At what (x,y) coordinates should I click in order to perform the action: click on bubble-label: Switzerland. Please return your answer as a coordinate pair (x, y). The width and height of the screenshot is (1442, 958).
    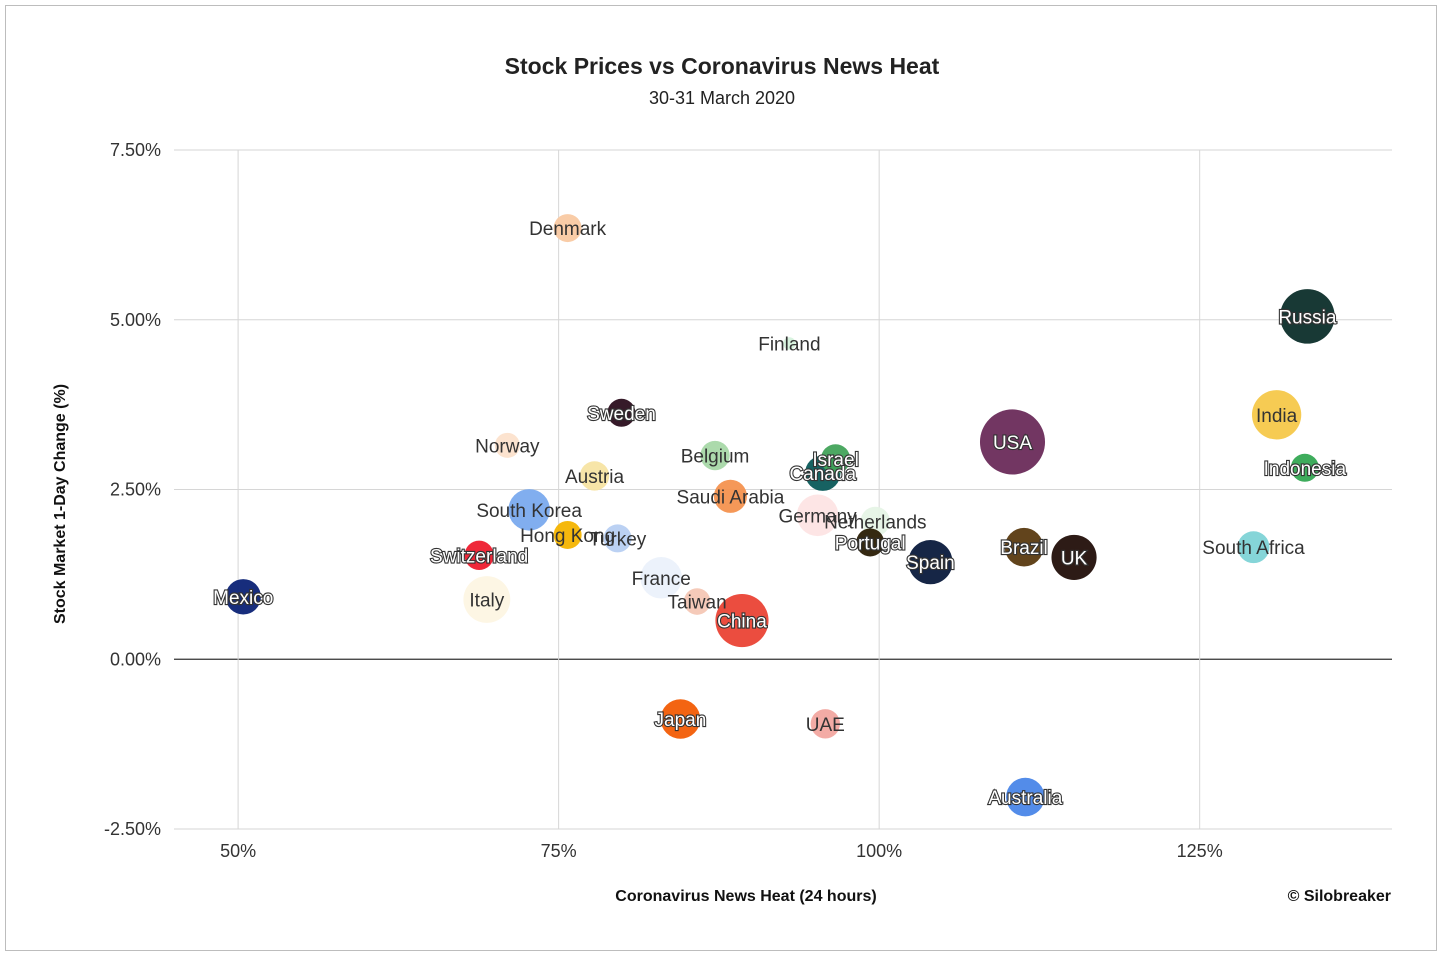
    Looking at the image, I should click on (479, 556).